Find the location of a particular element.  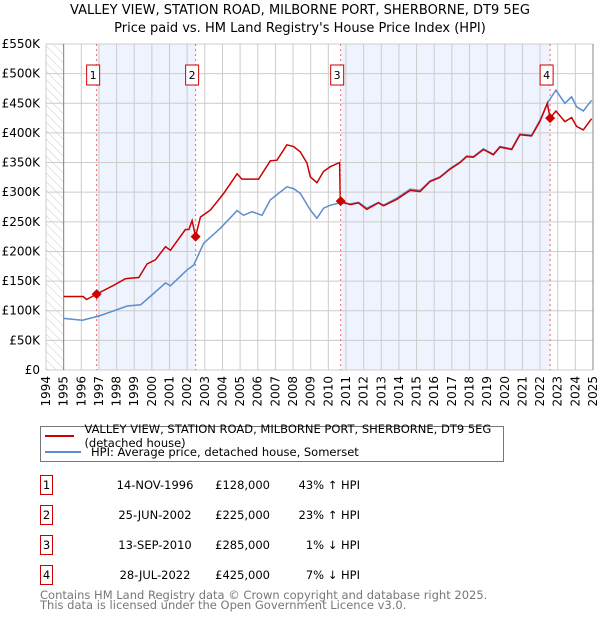

transaction-row: 2 25-JUN-2002 £225,000 23% ↑ HPI is located at coordinates (240, 515).